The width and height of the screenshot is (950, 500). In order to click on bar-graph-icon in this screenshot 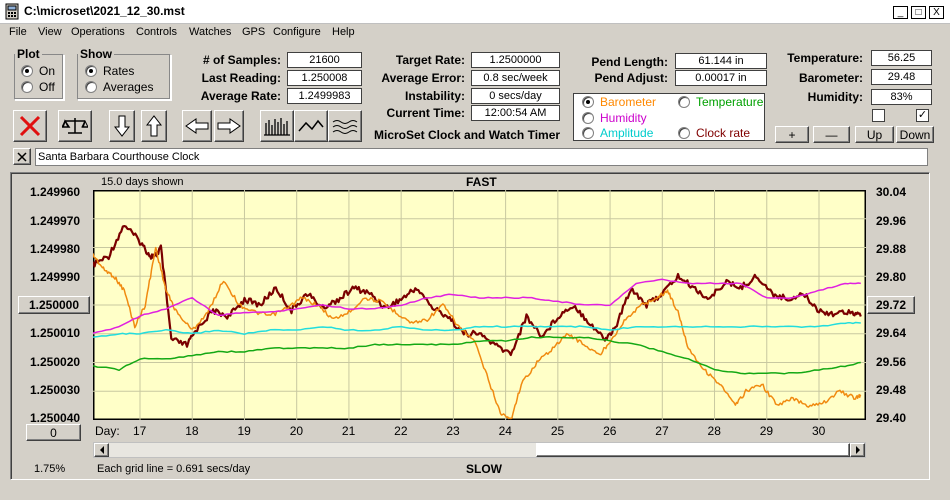, I will do `click(277, 127)`.